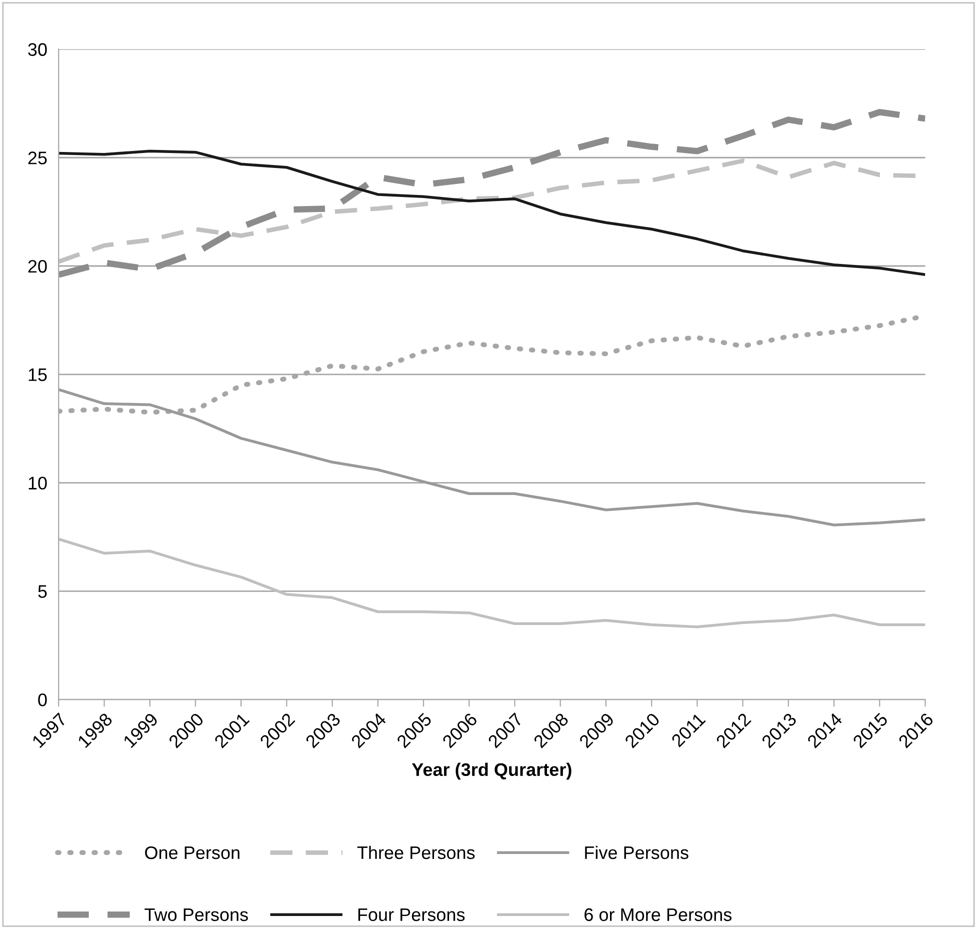 This screenshot has height=929, width=977. What do you see at coordinates (636, 853) in the screenshot?
I see `legend-label: Five Persons` at bounding box center [636, 853].